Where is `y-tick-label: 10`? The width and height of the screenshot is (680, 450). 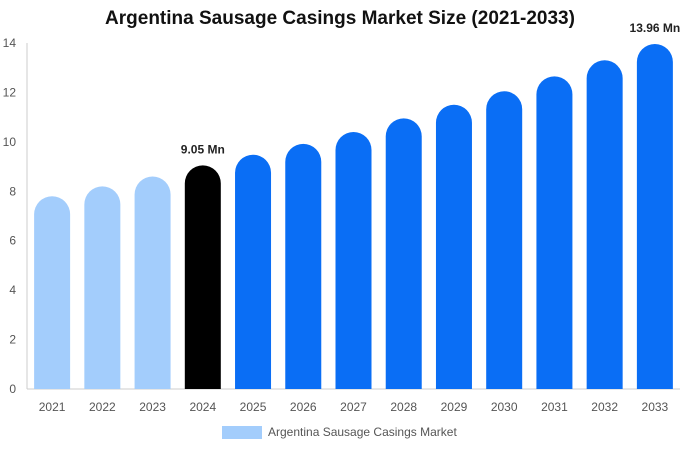 y-tick-label: 10 is located at coordinates (10, 142).